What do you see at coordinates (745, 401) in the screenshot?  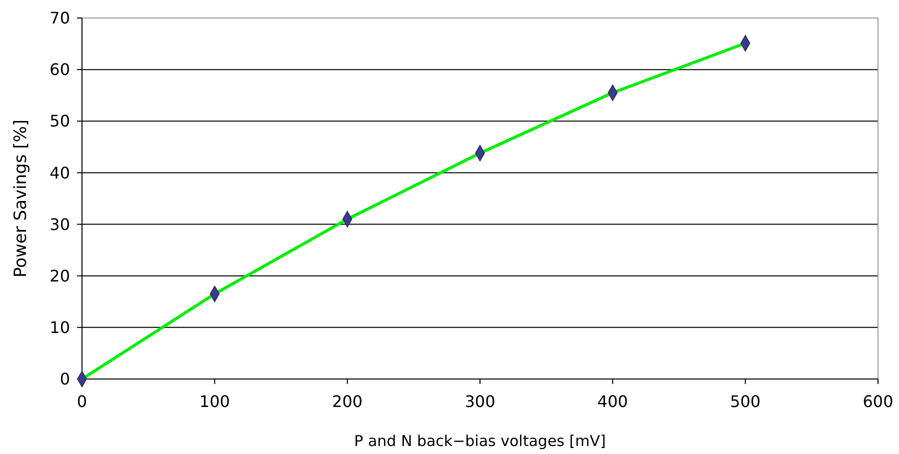 I see `x-tick-label: 500` at bounding box center [745, 401].